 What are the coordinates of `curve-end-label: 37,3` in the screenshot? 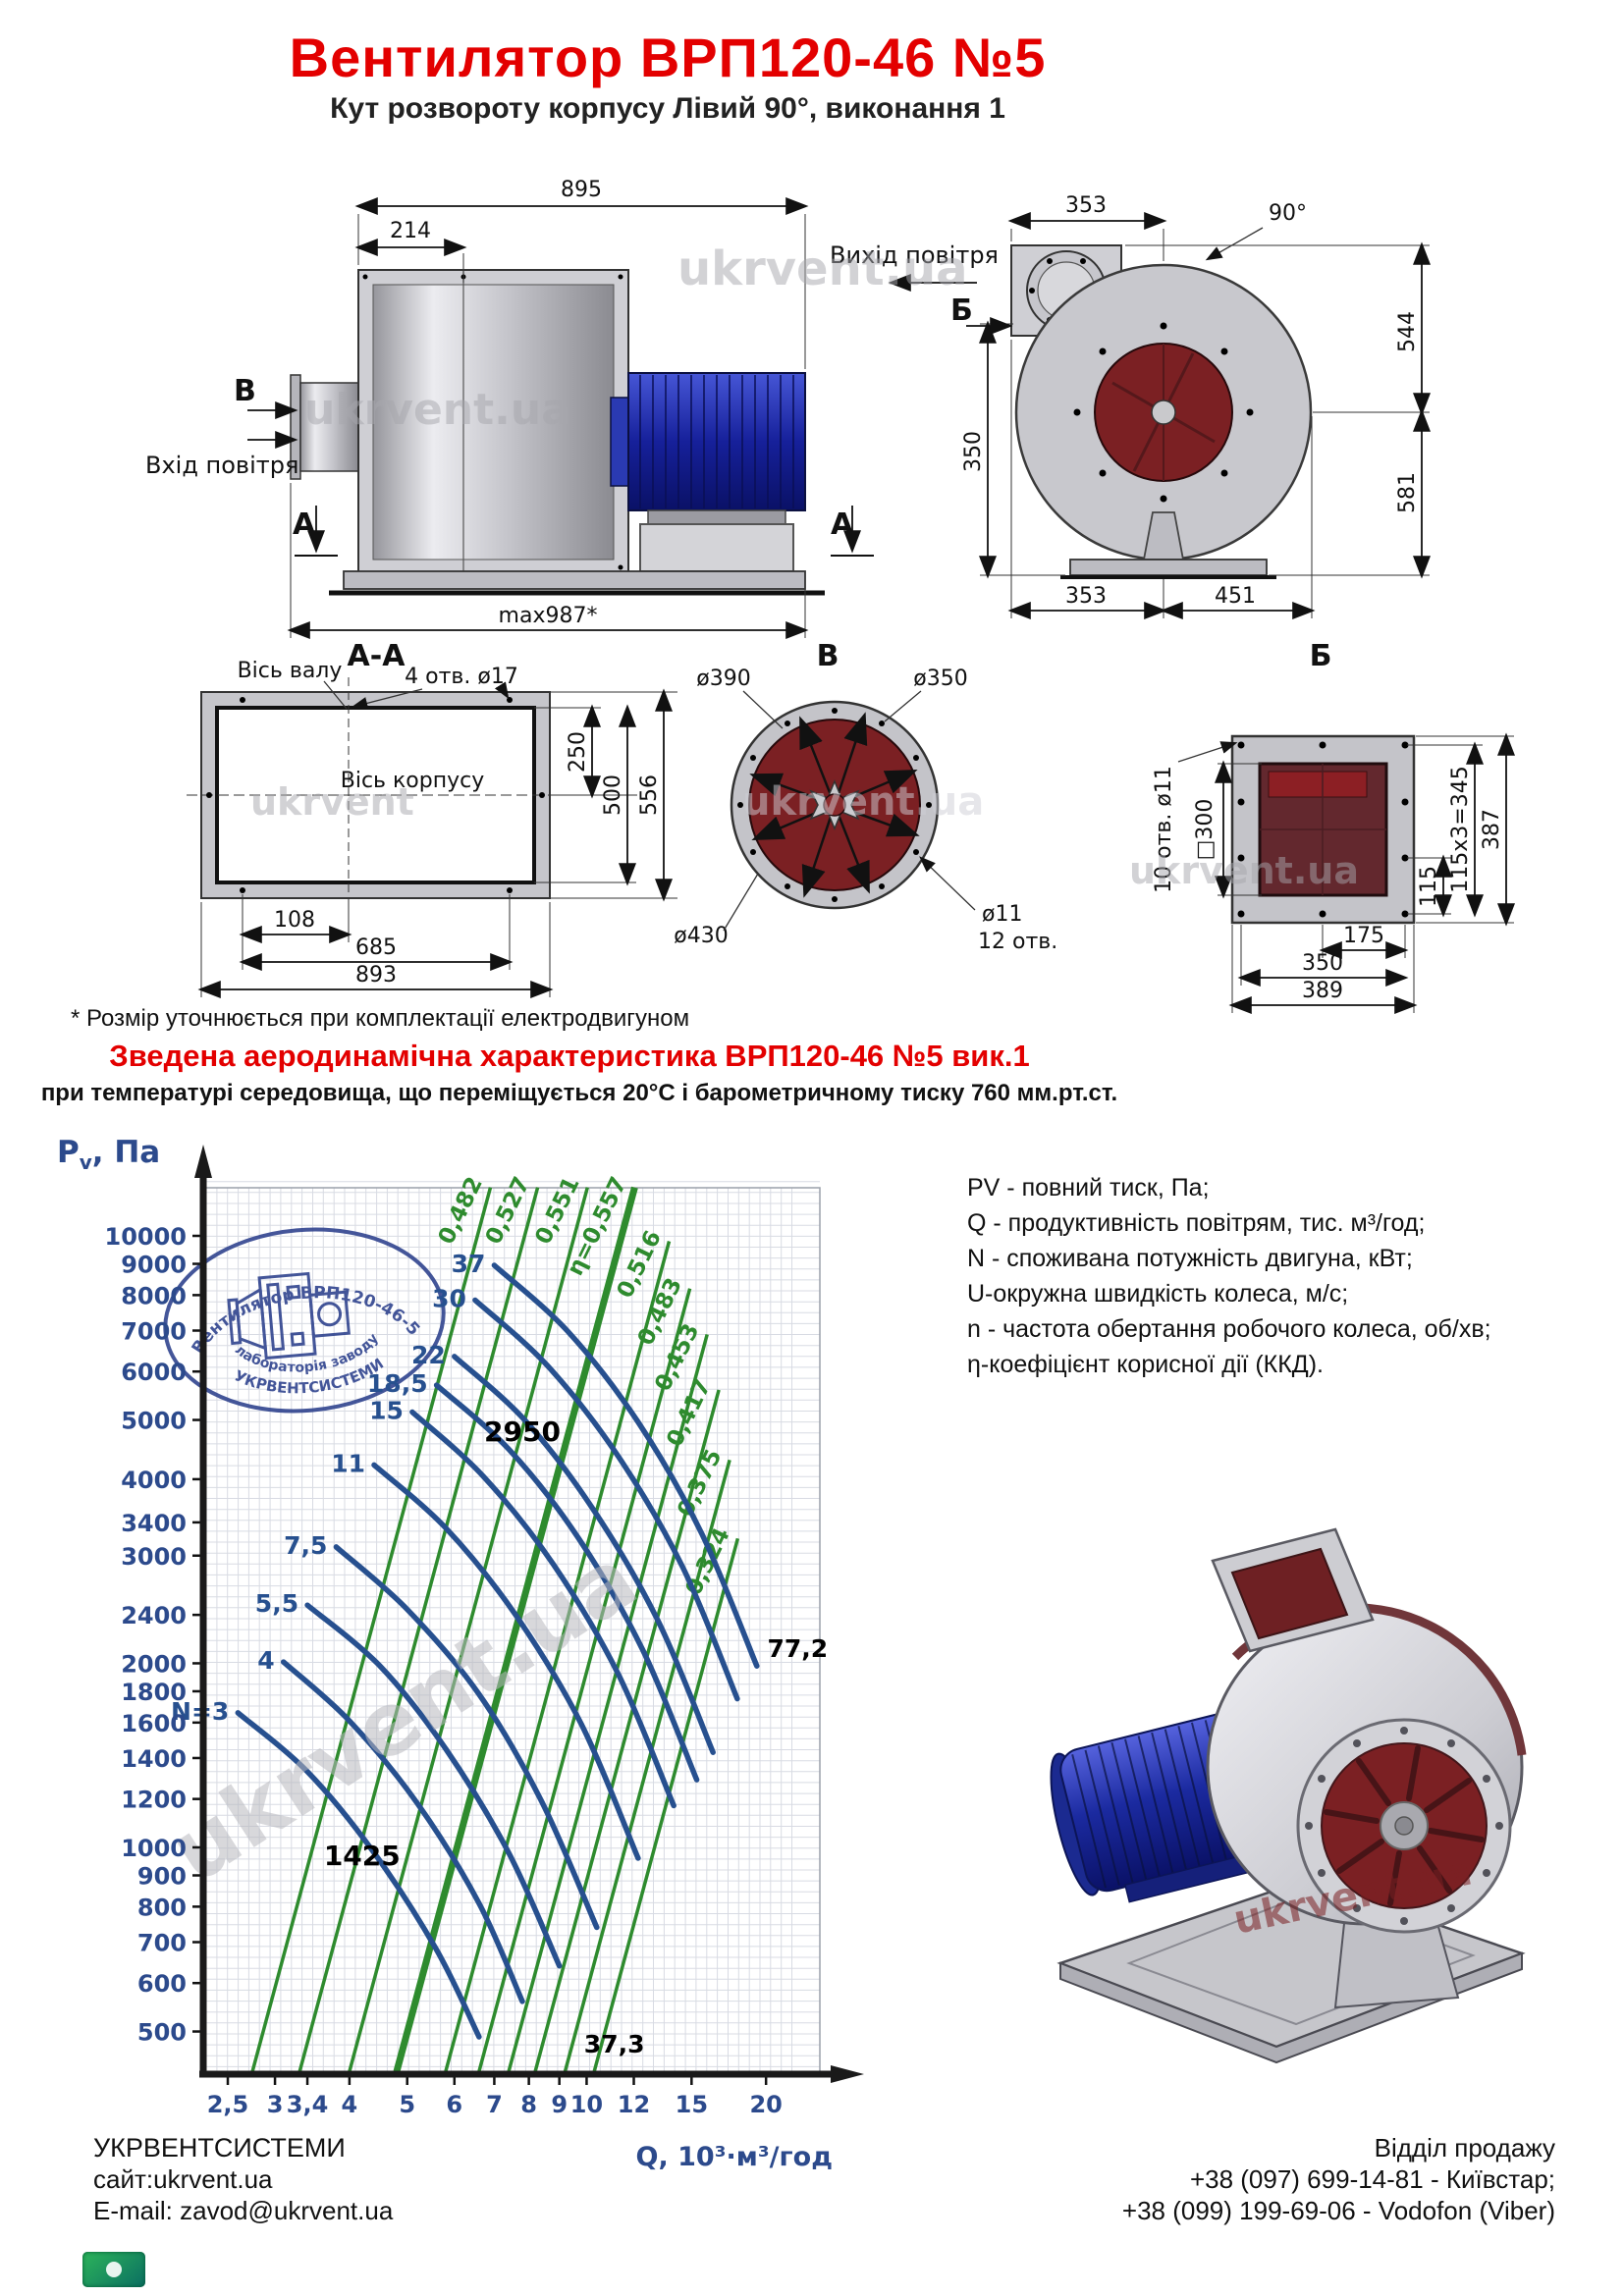 It's located at (614, 2044).